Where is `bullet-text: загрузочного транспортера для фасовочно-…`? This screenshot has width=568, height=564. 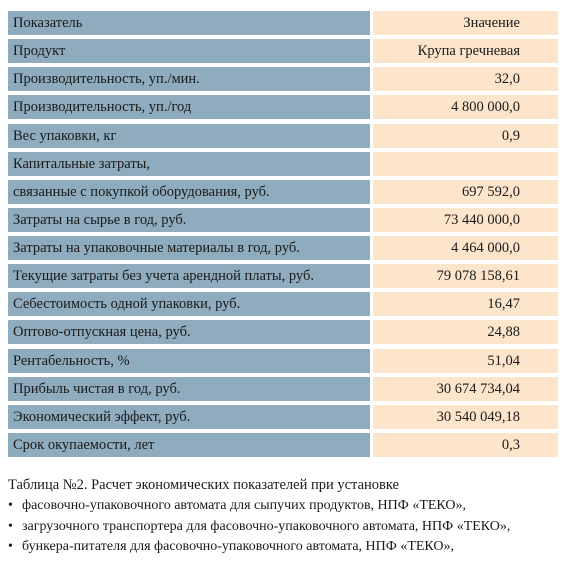
bullet-text: загрузочного транспортера для фасовочно-… is located at coordinates (266, 526).